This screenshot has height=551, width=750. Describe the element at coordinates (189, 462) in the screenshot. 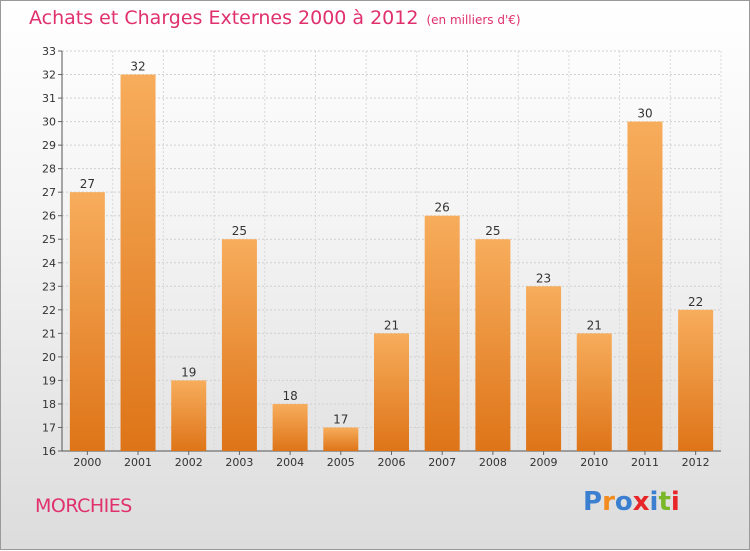

I see `x-tick-label: 2002` at that location.